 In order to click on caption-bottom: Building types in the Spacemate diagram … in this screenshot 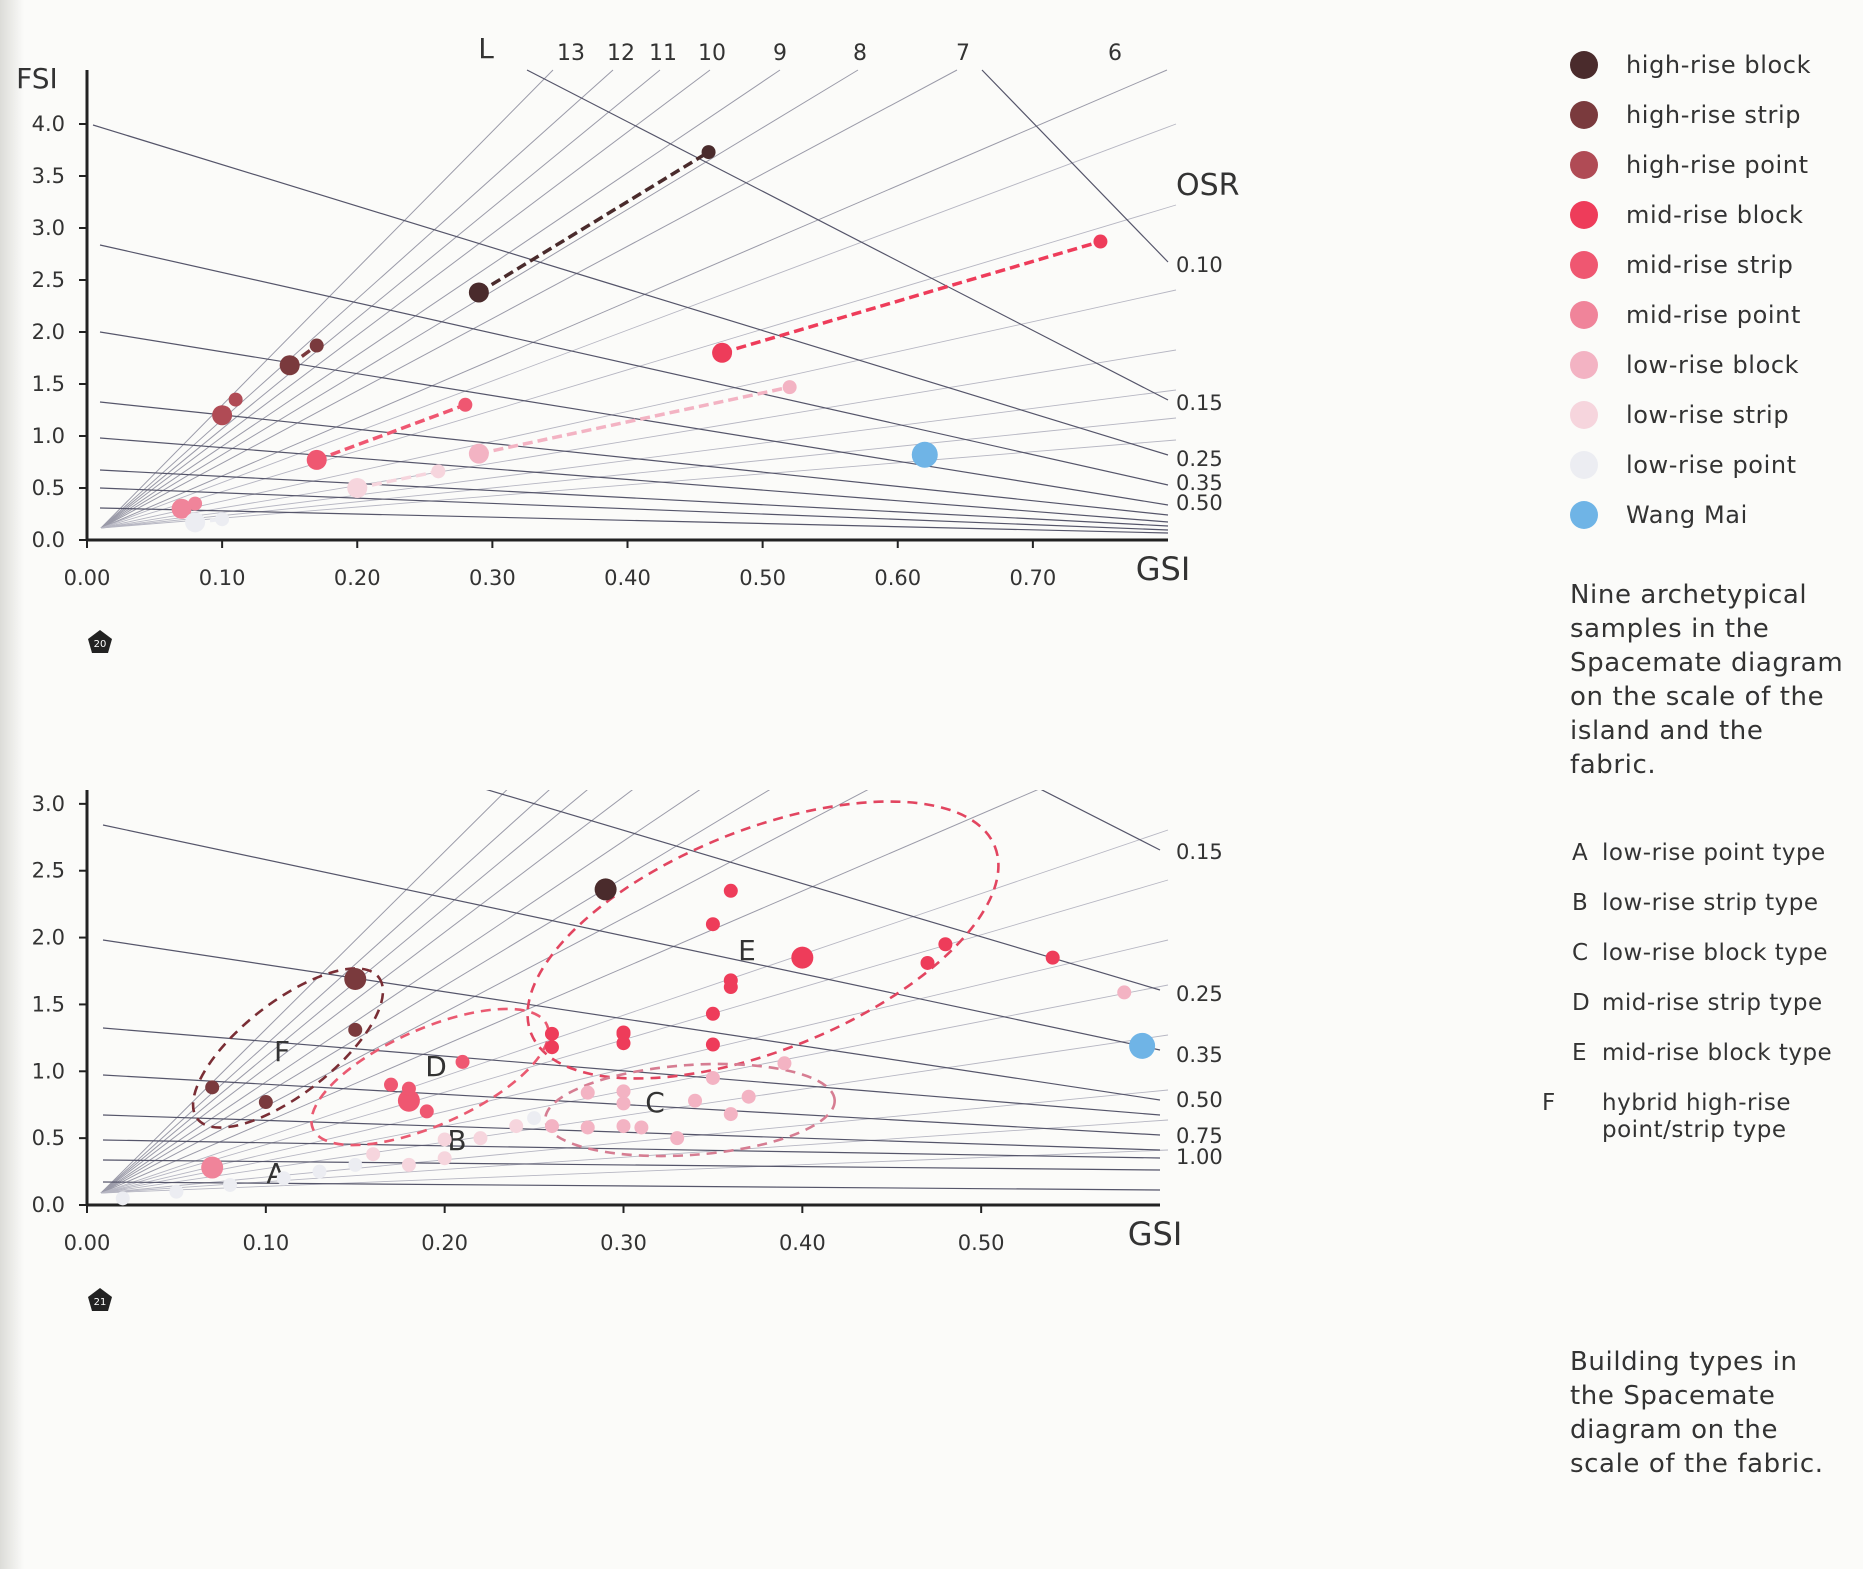, I will do `click(1697, 1413)`.